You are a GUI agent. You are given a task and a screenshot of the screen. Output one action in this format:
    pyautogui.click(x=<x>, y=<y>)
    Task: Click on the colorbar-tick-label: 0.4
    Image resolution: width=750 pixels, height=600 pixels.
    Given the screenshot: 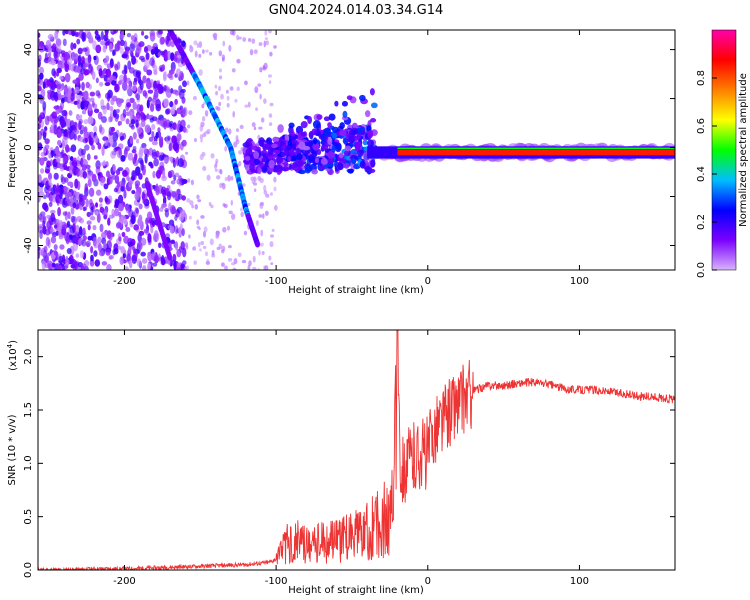 What is the action you would take?
    pyautogui.click(x=701, y=174)
    